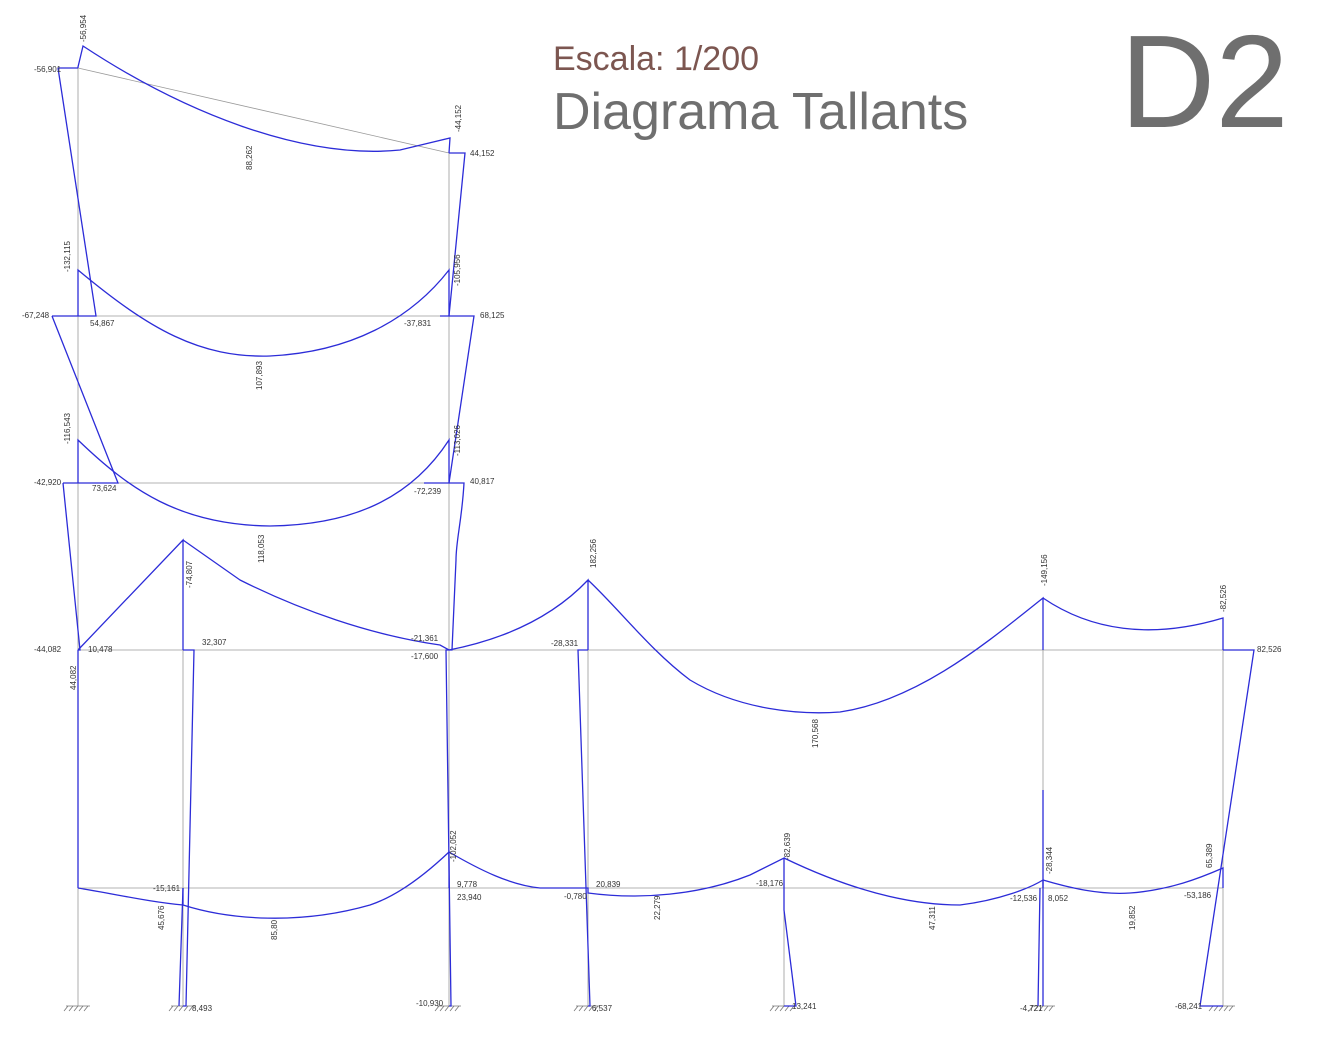  Describe the element at coordinates (761, 112) in the screenshot. I see `diagram-title: Diagrama Tallants` at that location.